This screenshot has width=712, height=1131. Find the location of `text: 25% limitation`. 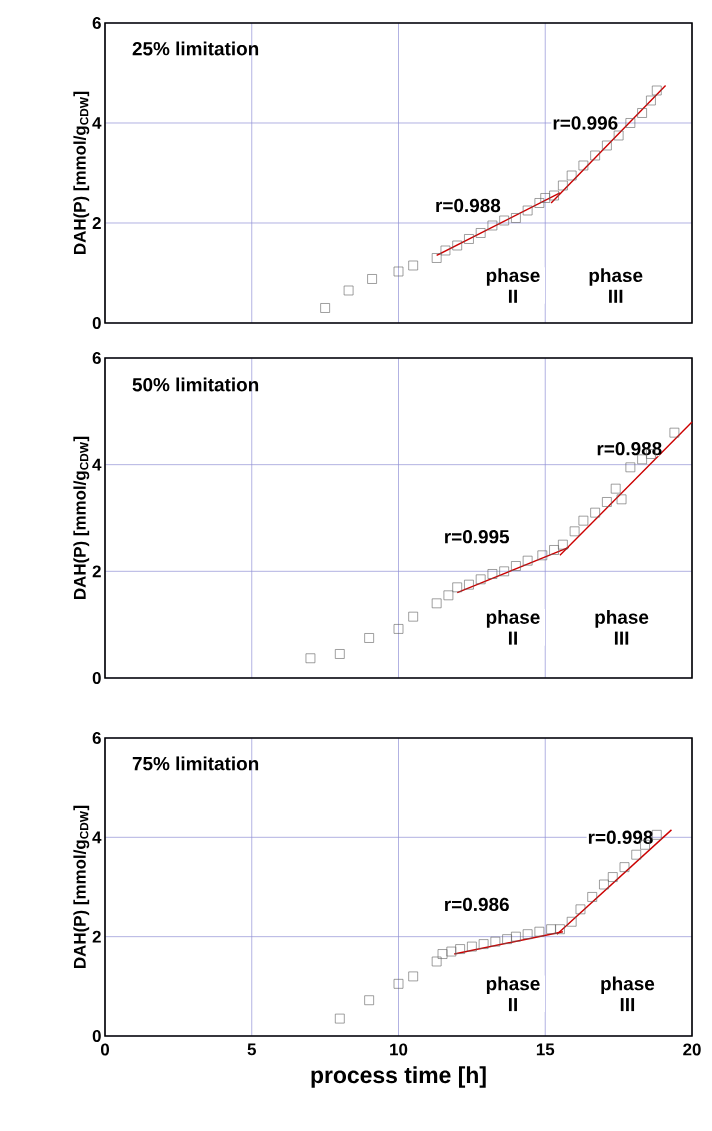

text: 25% limitation is located at coordinates (195, 48).